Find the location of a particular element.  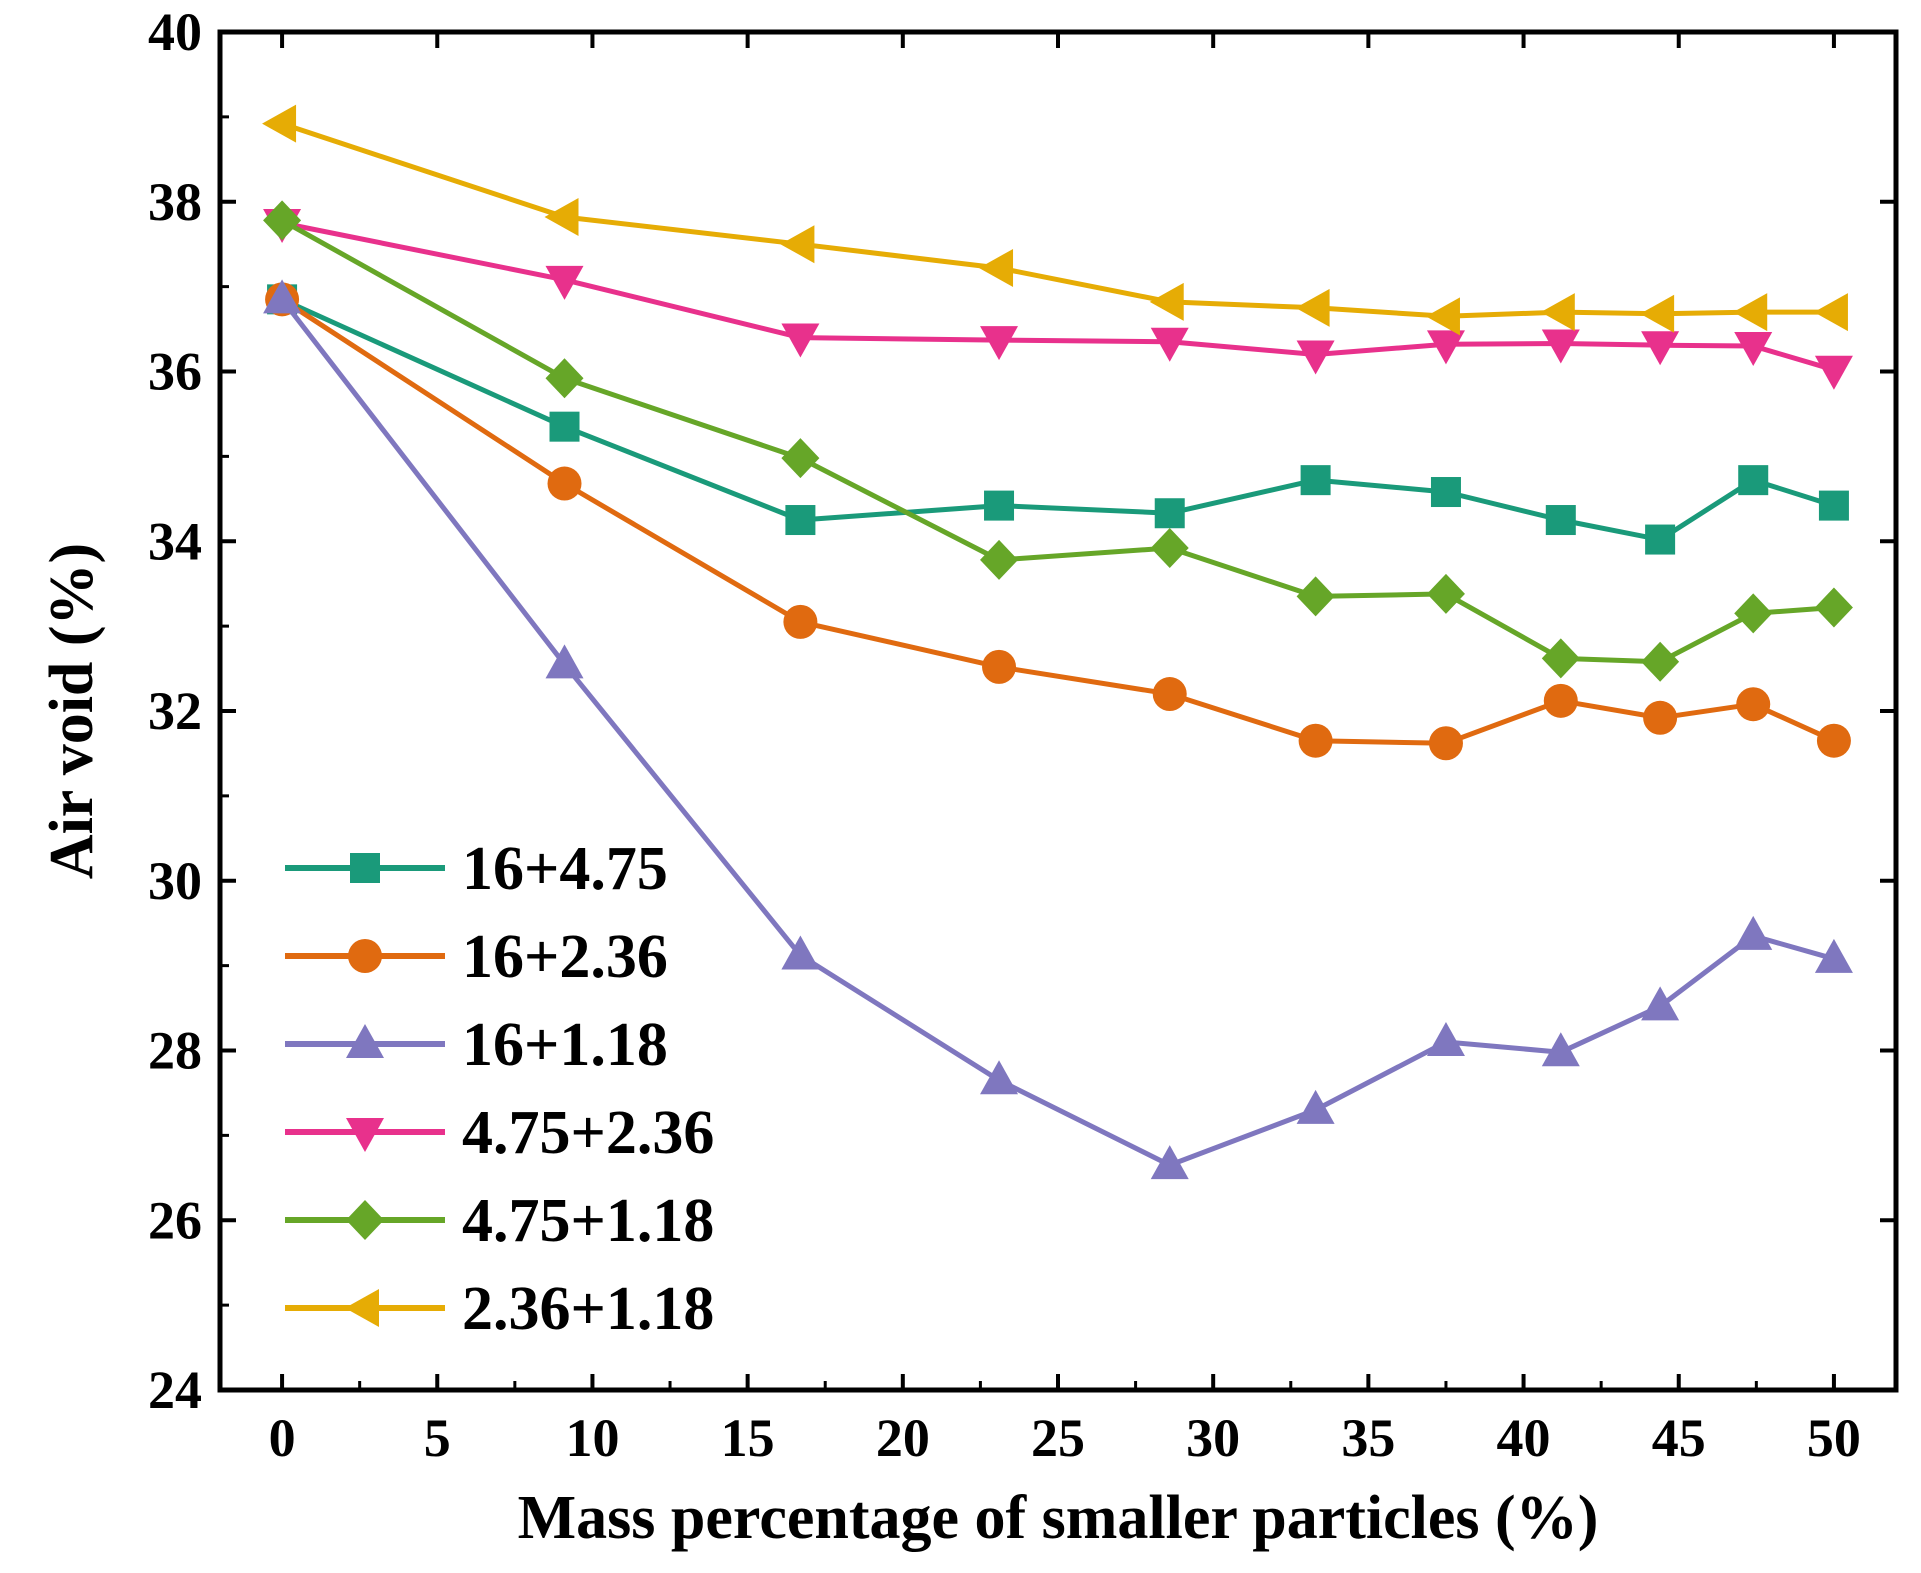

y-tick-label: 40 is located at coordinates (175, 32).